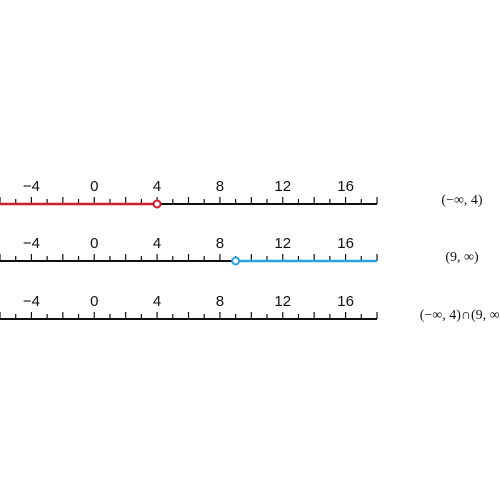 The image size is (500, 500). Describe the element at coordinates (241, 193) in the screenshot. I see `number-line-1: −4 0 4 8 12 16 (−∞, 4)` at that location.